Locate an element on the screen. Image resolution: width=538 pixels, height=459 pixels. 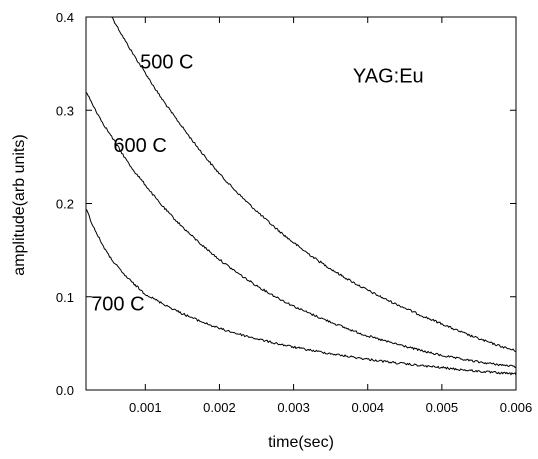
x-tick-label: 0.002 is located at coordinates (219, 407).